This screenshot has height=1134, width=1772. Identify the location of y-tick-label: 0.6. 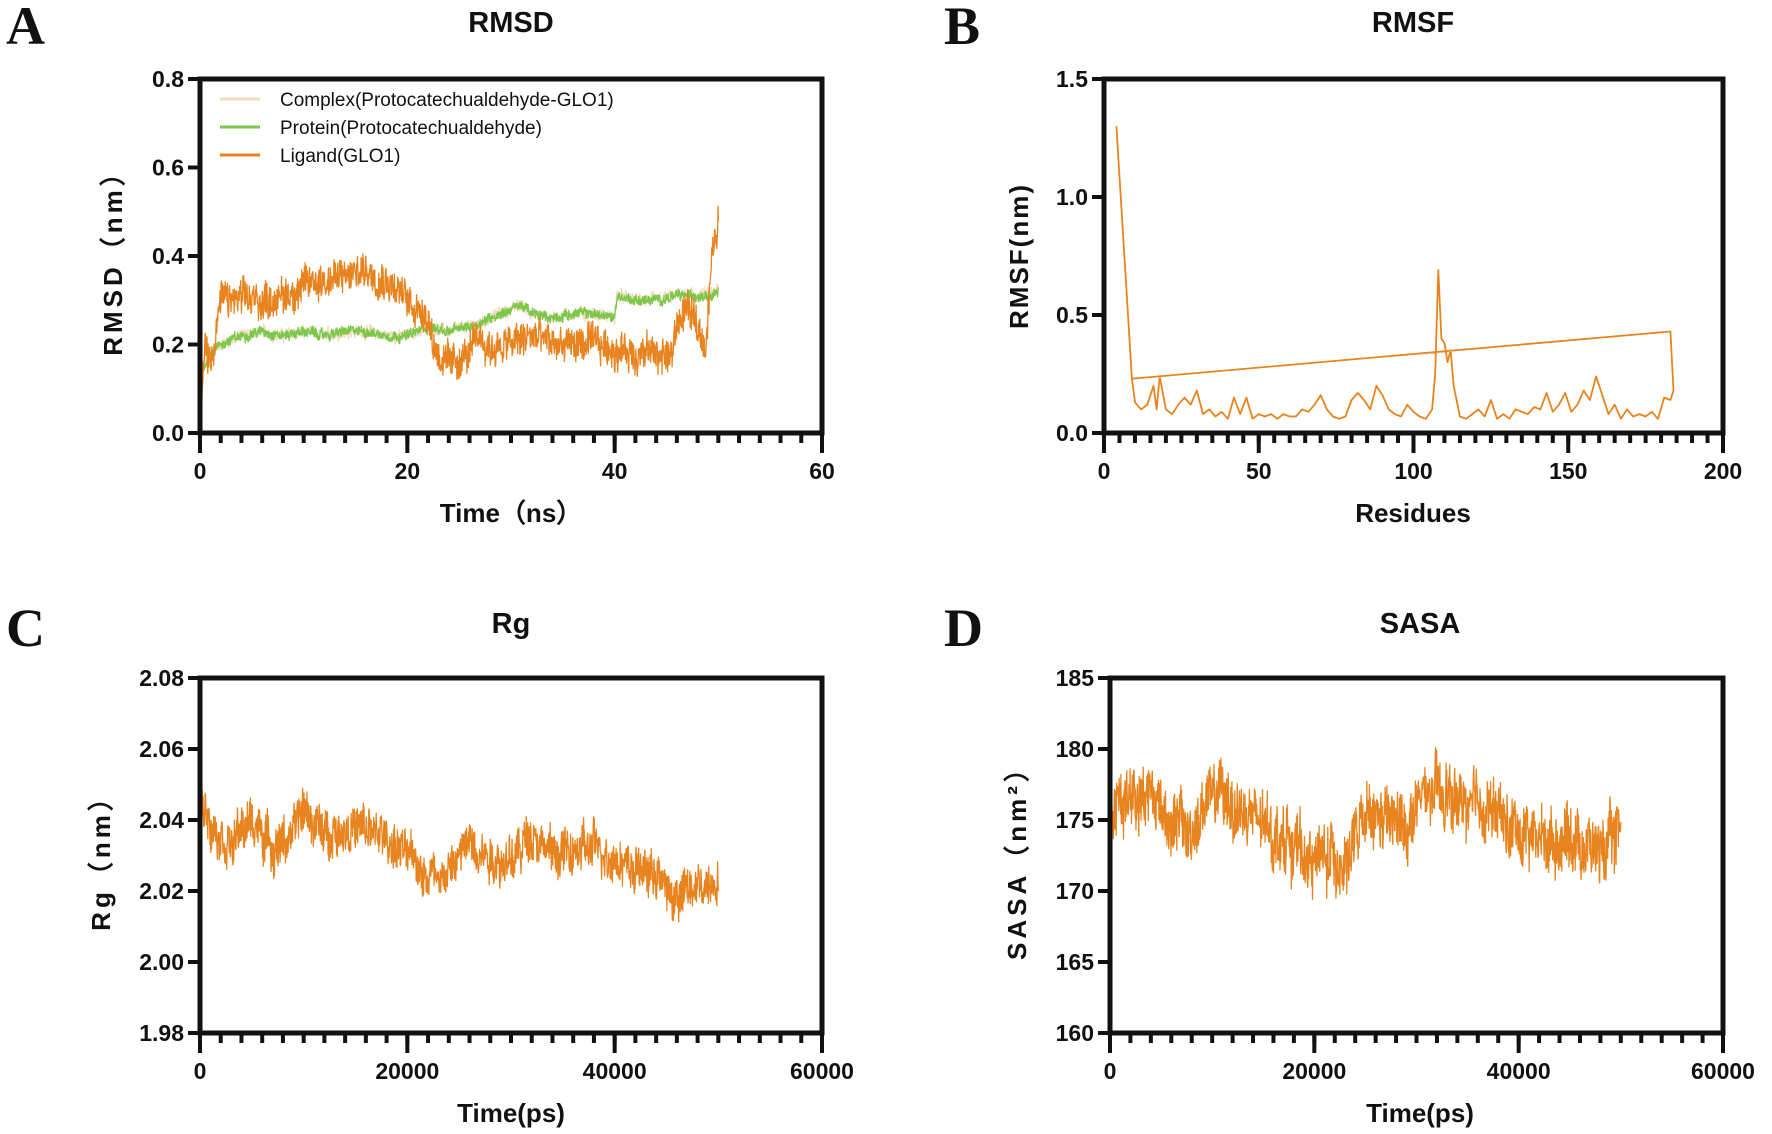
(168, 168).